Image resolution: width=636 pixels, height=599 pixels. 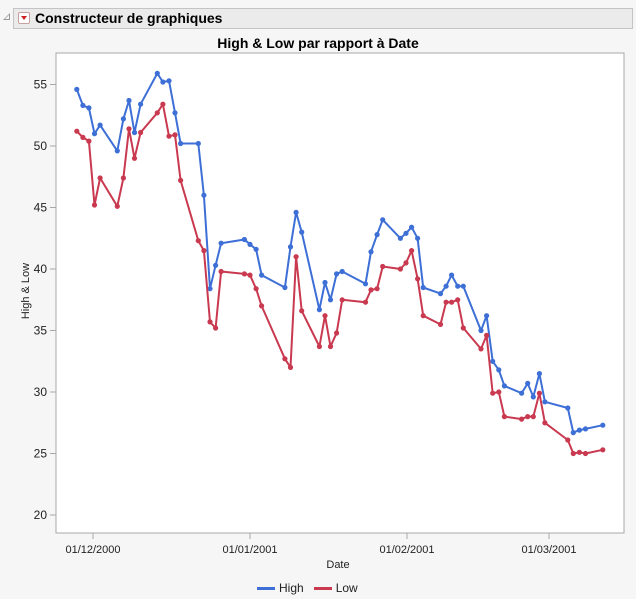 I want to click on legend-item-high: High, so click(x=280, y=588).